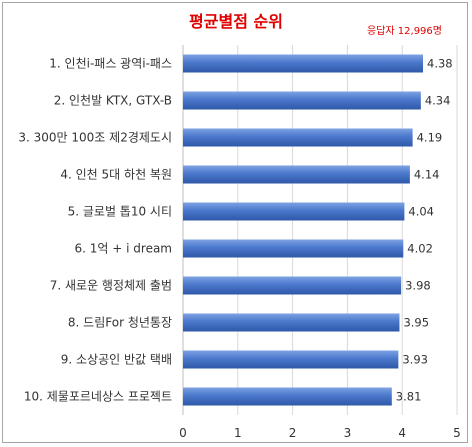  What do you see at coordinates (420, 249) in the screenshot?
I see `value-label: 4.02` at bounding box center [420, 249].